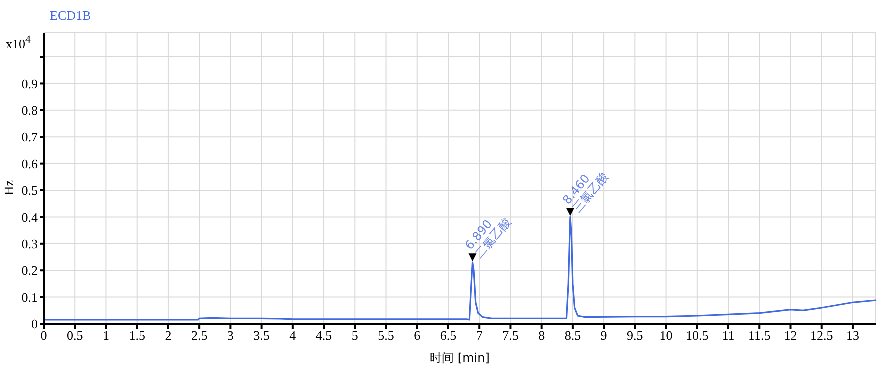 The height and width of the screenshot is (372, 886). Describe the element at coordinates (480, 336) in the screenshot. I see `x-tick-label: 7` at that location.